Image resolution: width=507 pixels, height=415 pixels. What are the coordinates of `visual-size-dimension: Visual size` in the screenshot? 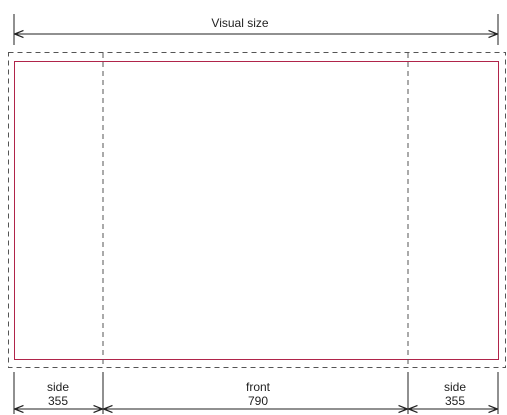 It's located at (256, 29).